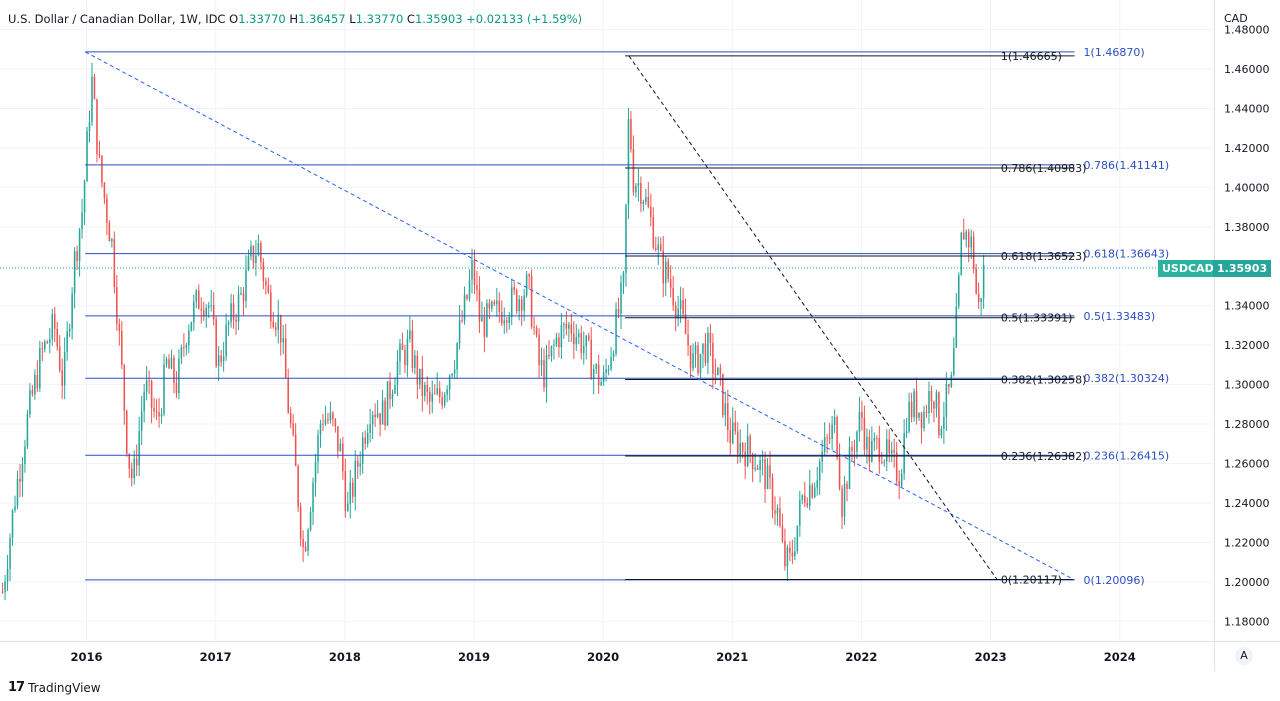 This screenshot has height=701, width=1280. What do you see at coordinates (1044, 256) in the screenshot?
I see `fib-black-level-label: 0.618(1.36523)` at bounding box center [1044, 256].